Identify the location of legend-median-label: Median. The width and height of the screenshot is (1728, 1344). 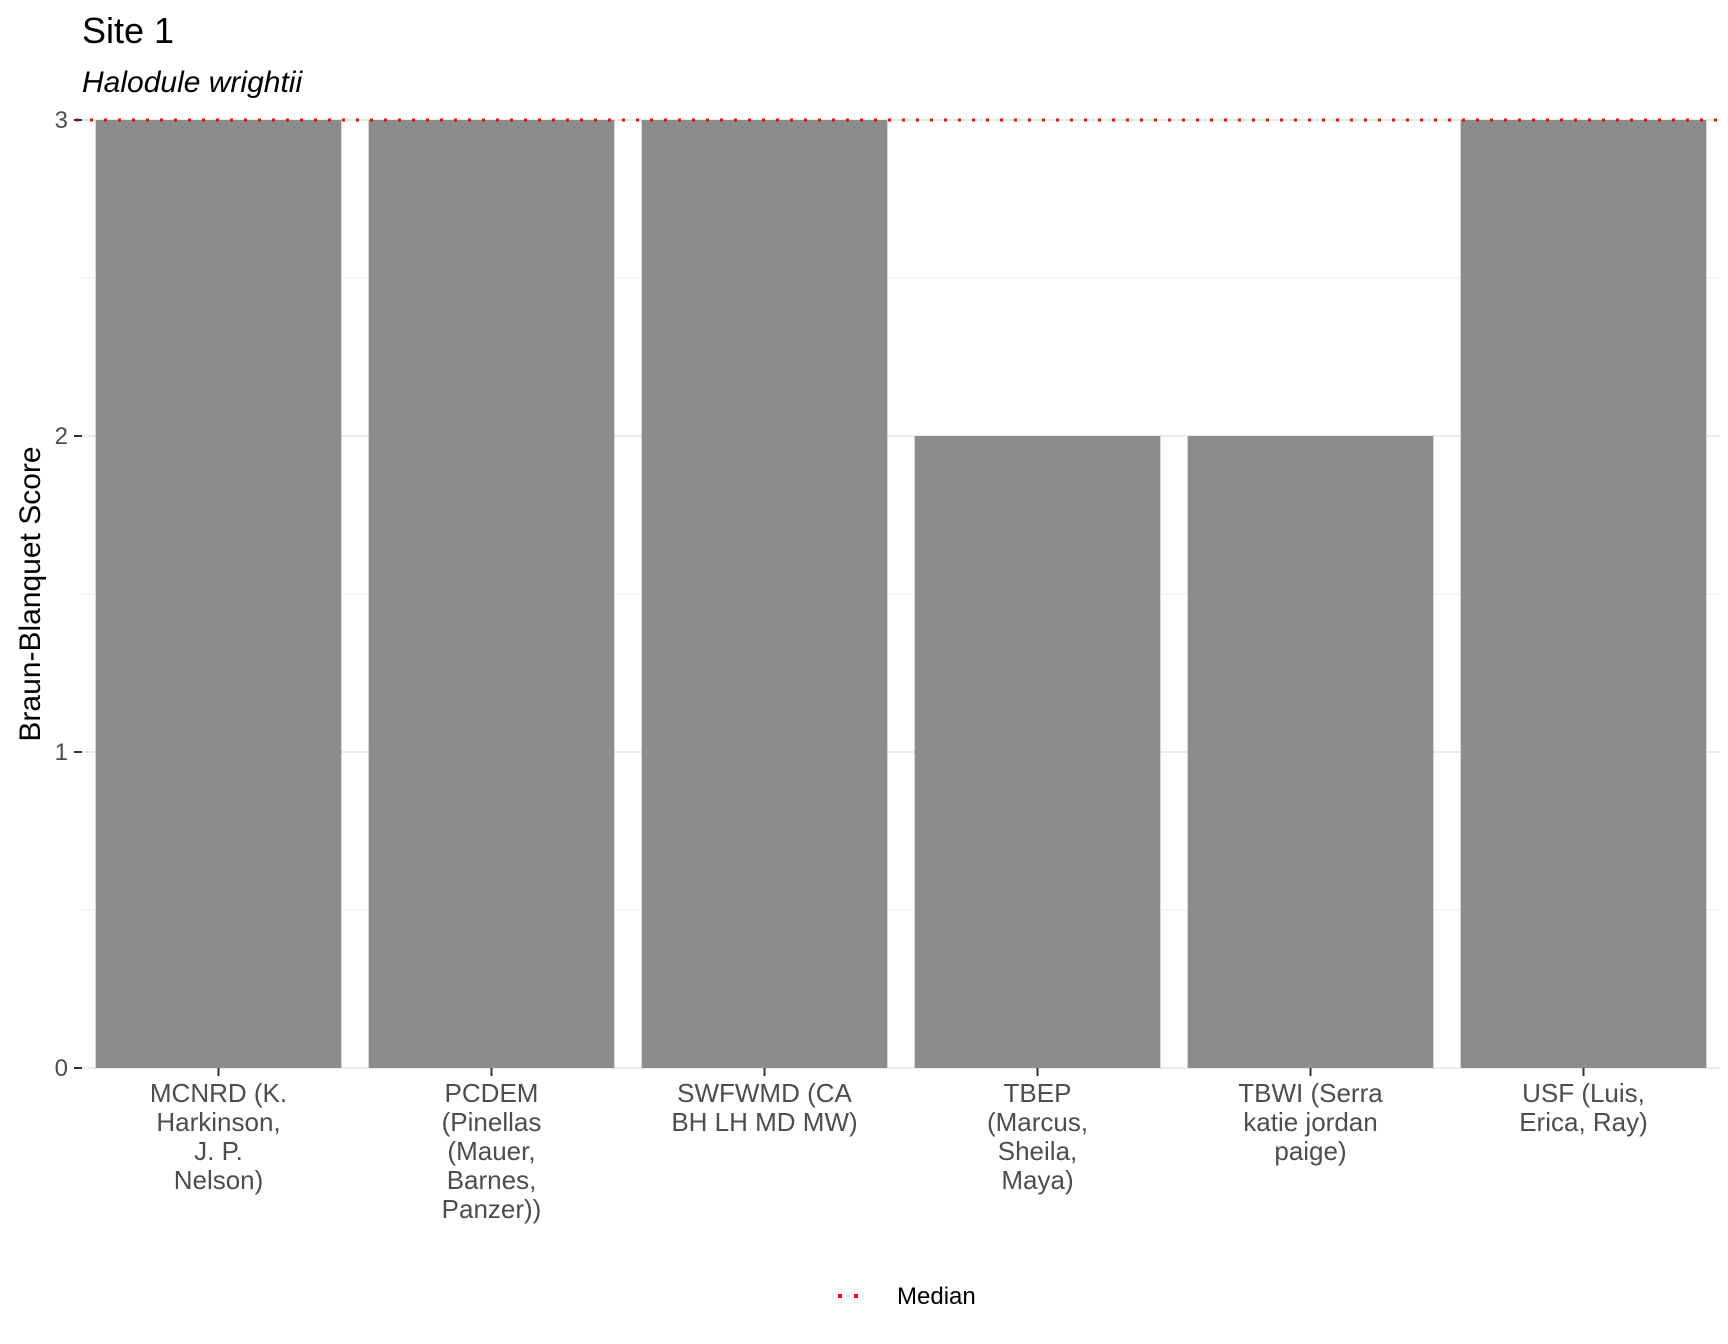
(936, 1296).